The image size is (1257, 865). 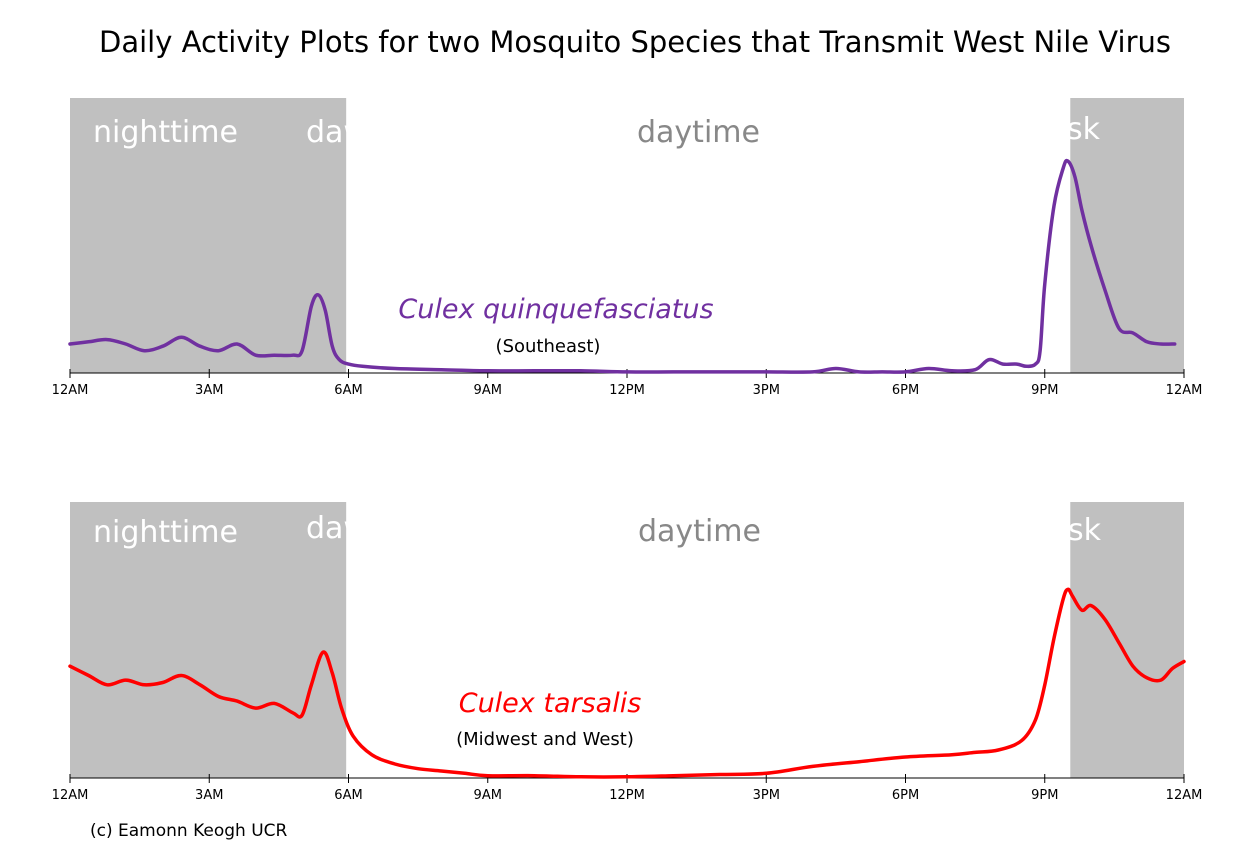 What do you see at coordinates (548, 346) in the screenshot?
I see `series-label-range: (Southeast)` at bounding box center [548, 346].